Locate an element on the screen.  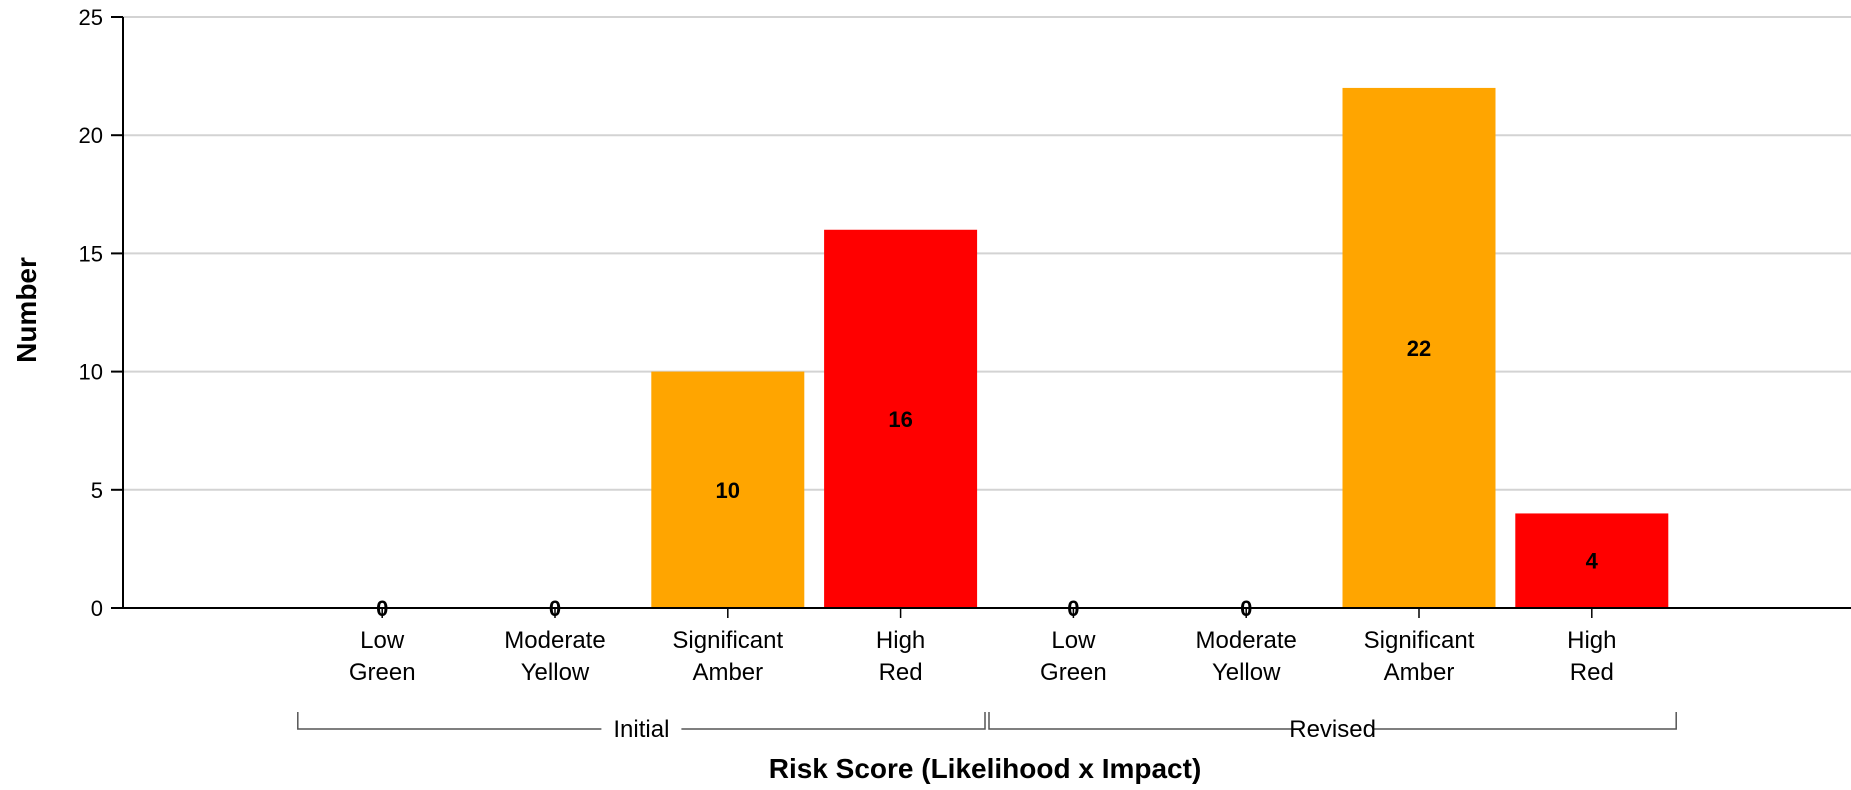
group-label-initial: Initial is located at coordinates (641, 729).